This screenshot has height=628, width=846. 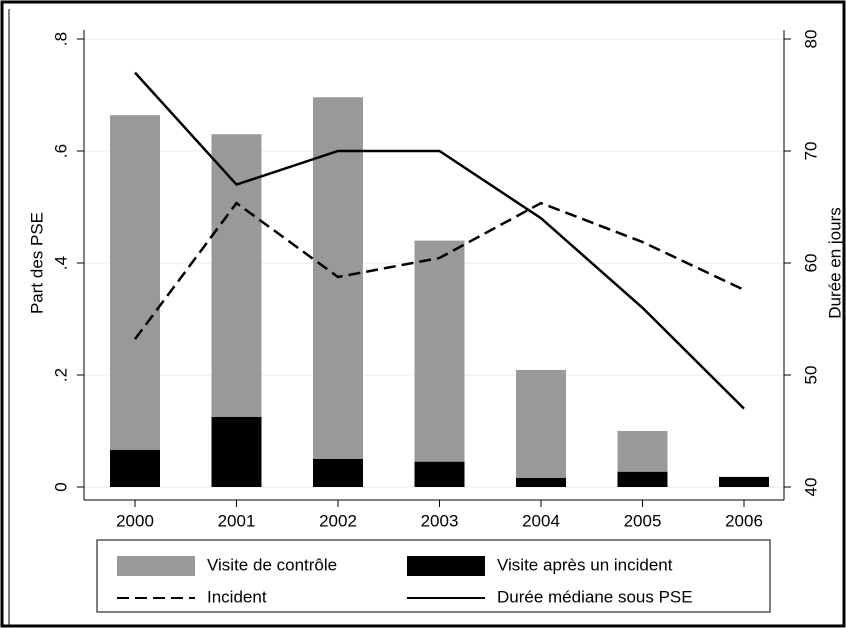 What do you see at coordinates (744, 520) in the screenshot?
I see `x-tick-label: 2006` at bounding box center [744, 520].